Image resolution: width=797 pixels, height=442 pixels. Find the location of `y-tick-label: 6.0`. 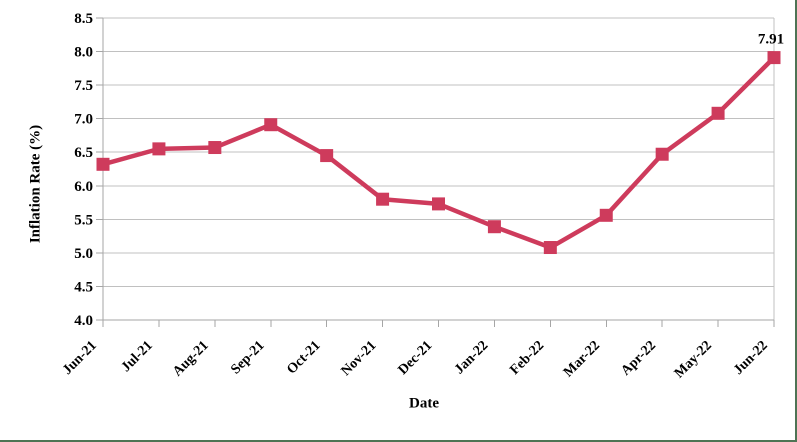

y-tick-label: 6.0 is located at coordinates (83, 187).